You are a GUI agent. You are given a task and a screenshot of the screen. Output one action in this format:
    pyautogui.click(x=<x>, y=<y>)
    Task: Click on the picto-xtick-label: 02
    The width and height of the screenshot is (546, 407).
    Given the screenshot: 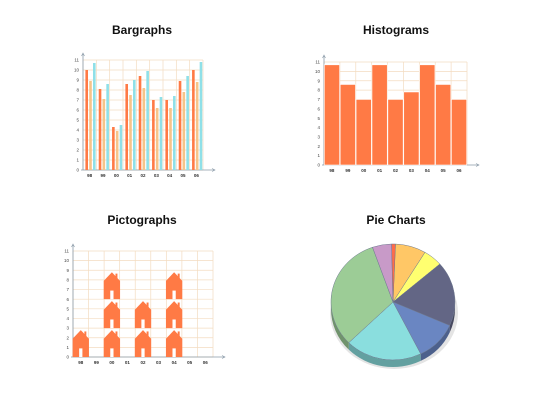 What is the action you would take?
    pyautogui.click(x=143, y=362)
    